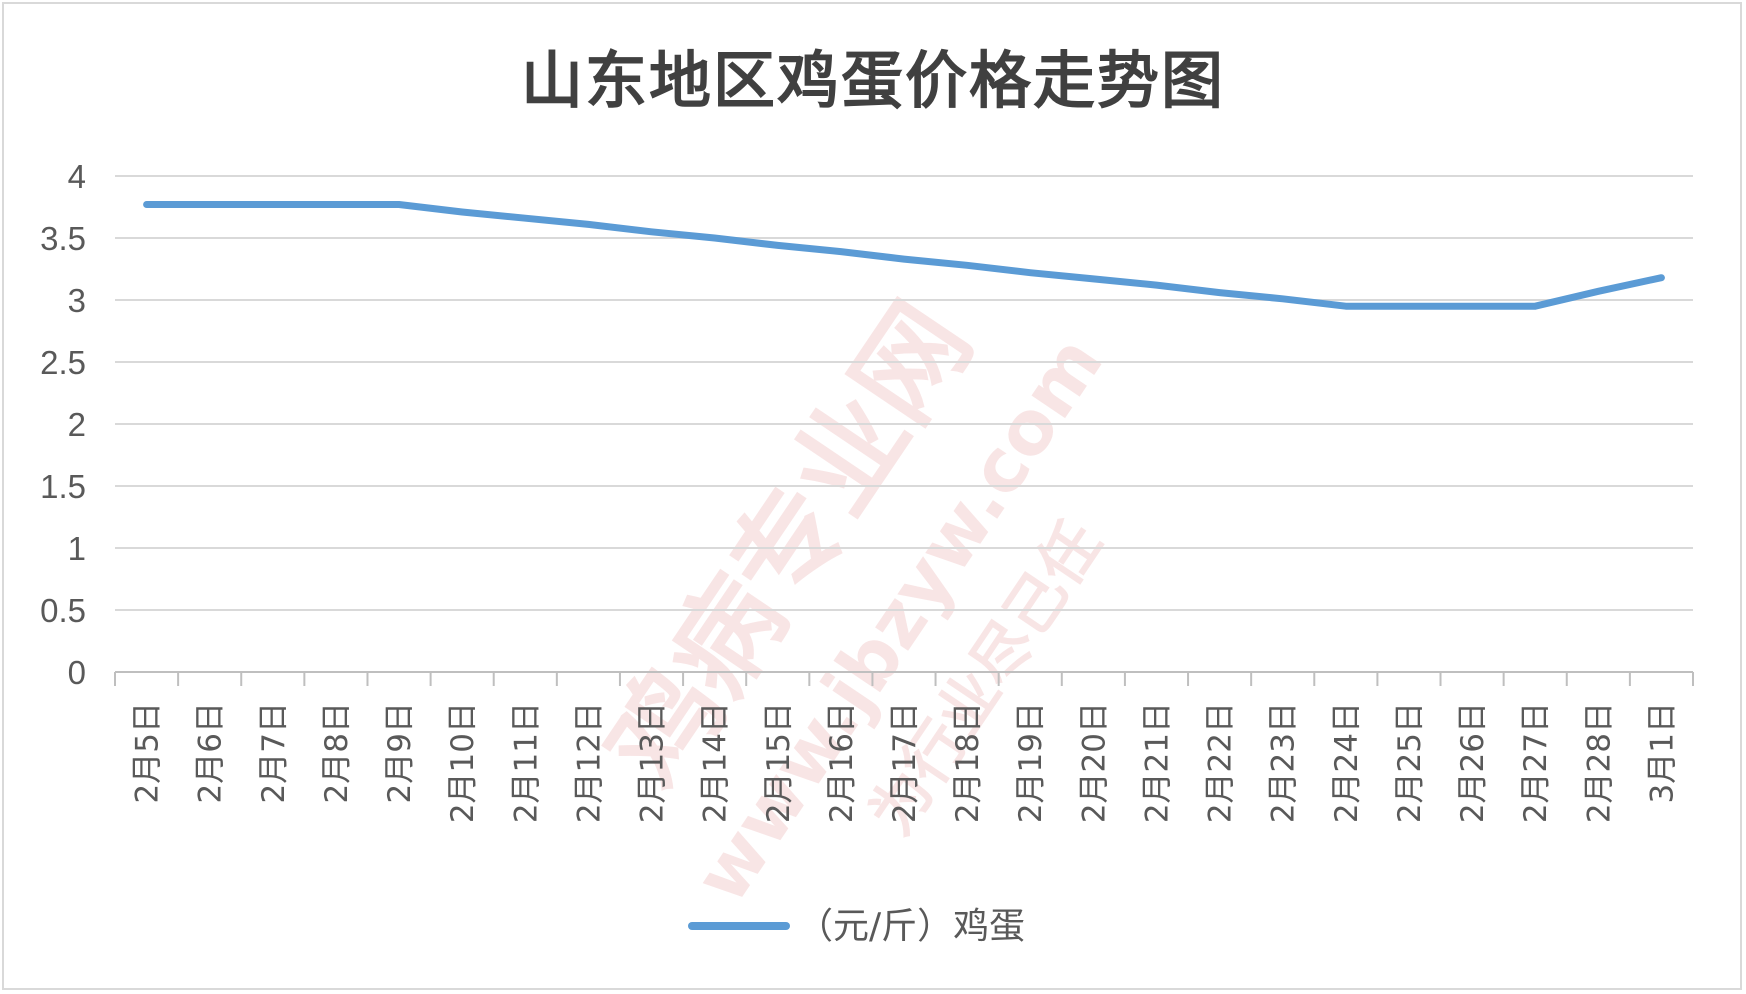 This screenshot has width=1746, height=994. Describe the element at coordinates (274, 752) in the screenshot. I see `x-tick-label: 2月7日` at that location.